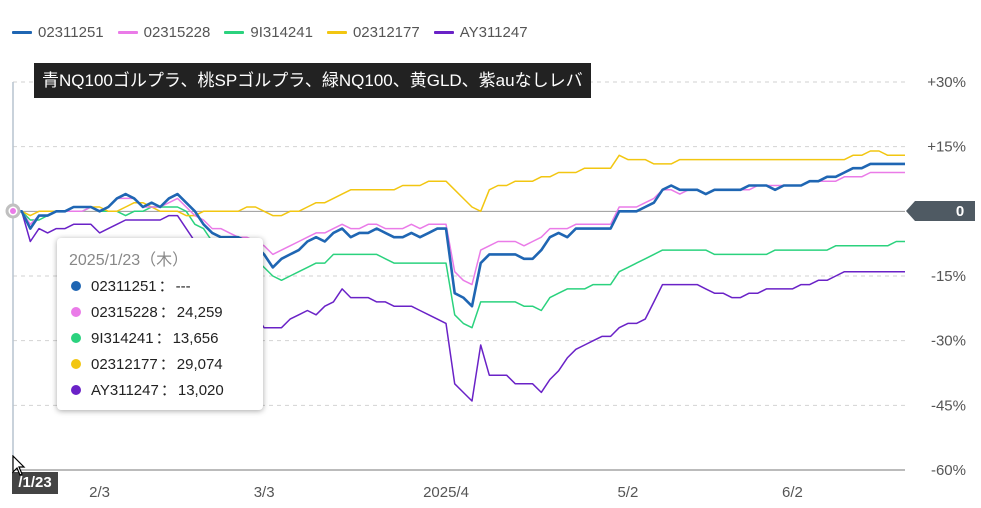 The width and height of the screenshot is (981, 508). Describe the element at coordinates (264, 492) in the screenshot. I see `x-tick-label: 3/3` at that location.